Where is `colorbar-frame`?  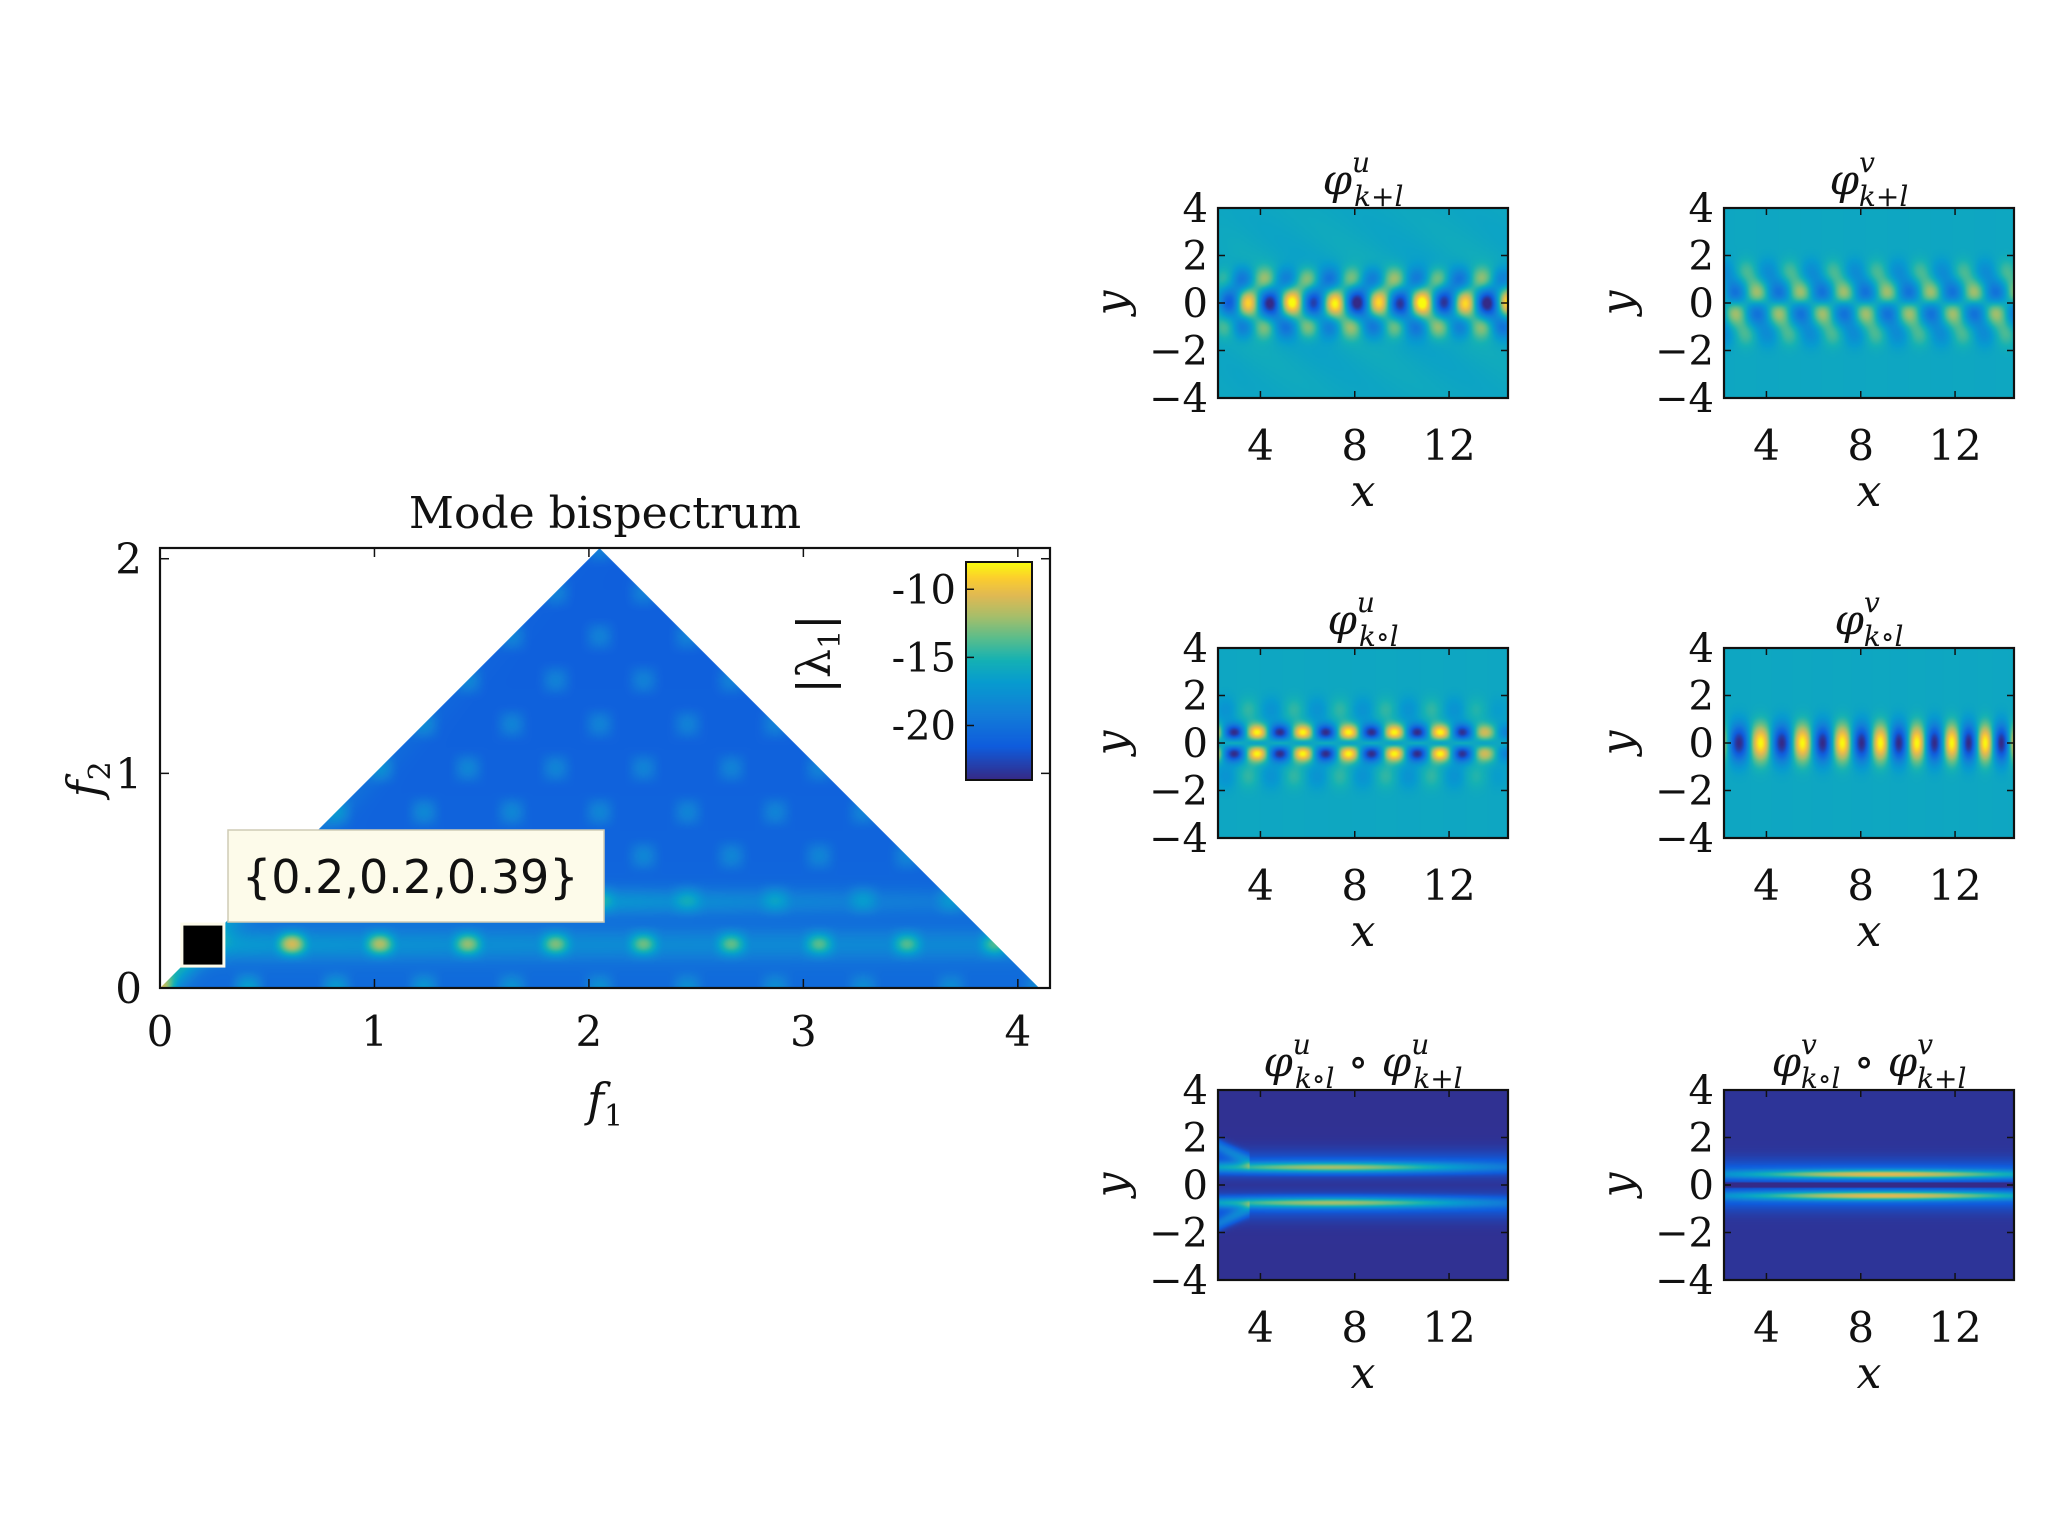
colorbar-frame is located at coordinates (999, 671).